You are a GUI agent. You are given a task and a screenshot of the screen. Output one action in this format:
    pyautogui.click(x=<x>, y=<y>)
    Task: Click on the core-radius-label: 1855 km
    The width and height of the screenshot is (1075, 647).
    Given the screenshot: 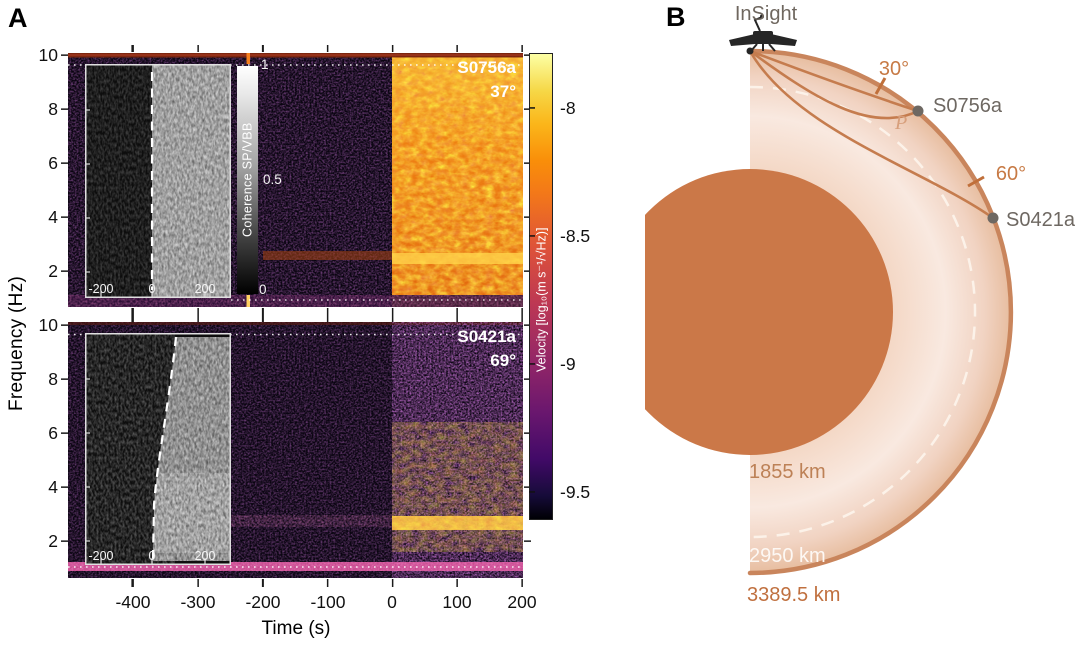 What is the action you would take?
    pyautogui.click(x=787, y=472)
    